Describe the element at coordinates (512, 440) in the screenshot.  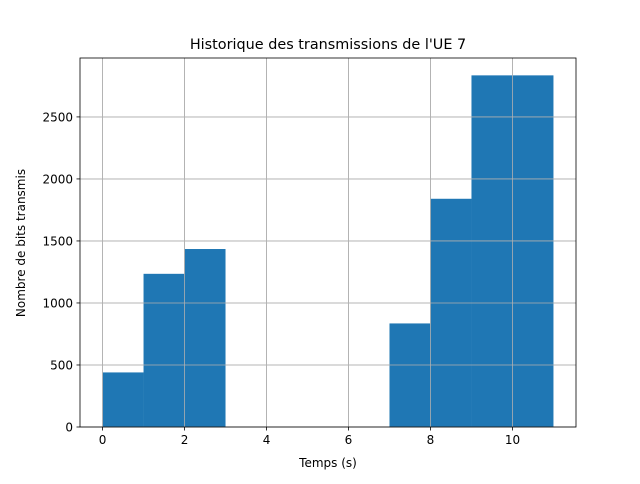
I see `x-tick-label: 10` at that location.